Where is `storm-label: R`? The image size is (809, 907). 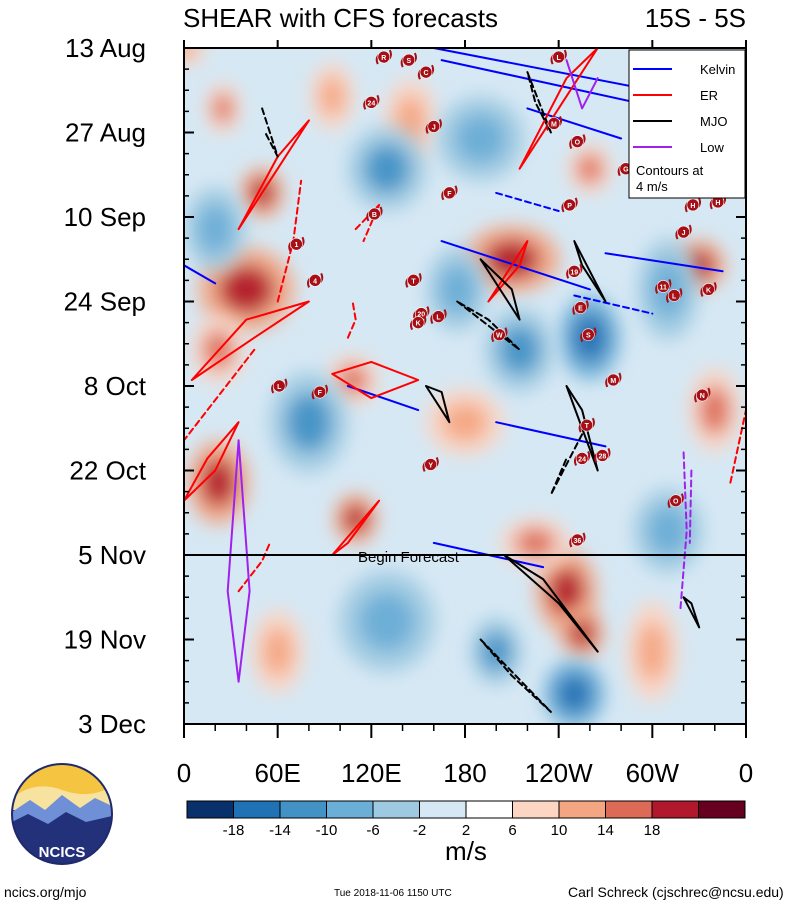
storm-label: R is located at coordinates (383, 58).